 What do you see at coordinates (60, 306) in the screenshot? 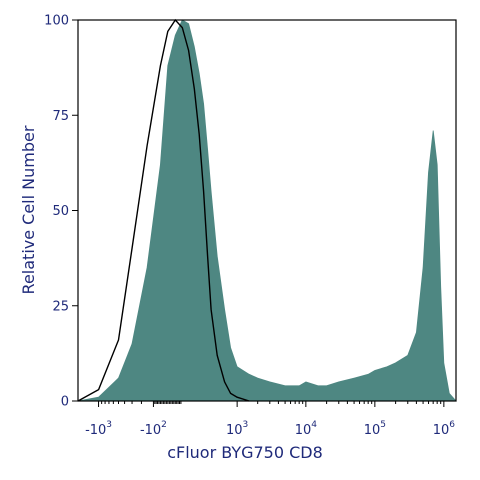
I see `y-tick-label: 25` at bounding box center [60, 306].